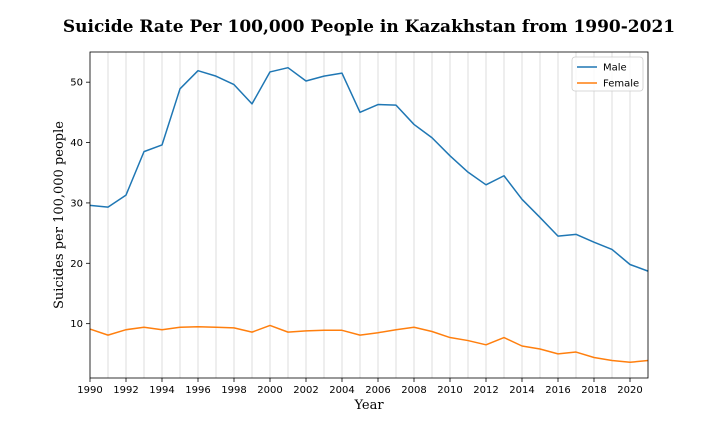 This screenshot has height=432, width=720. Describe the element at coordinates (449, 390) in the screenshot. I see `x-tick-label: 2010` at that location.